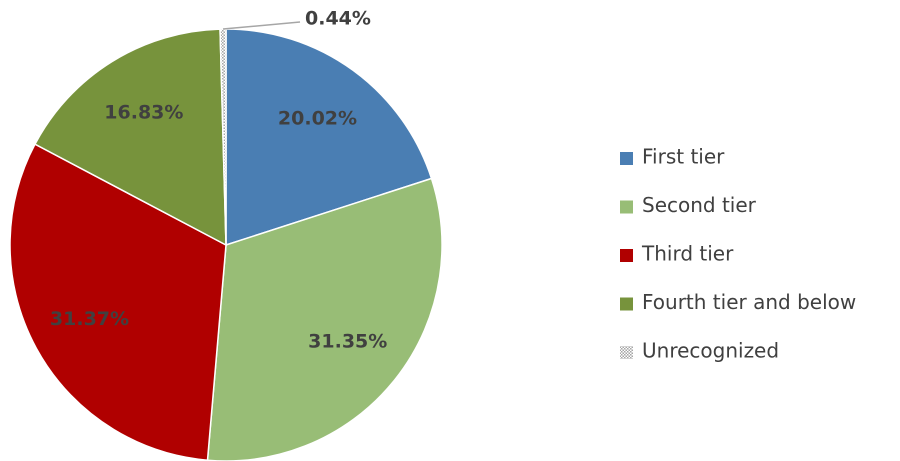  Describe the element at coordinates (347, 341) in the screenshot. I see `data-label: 31.35%` at that location.